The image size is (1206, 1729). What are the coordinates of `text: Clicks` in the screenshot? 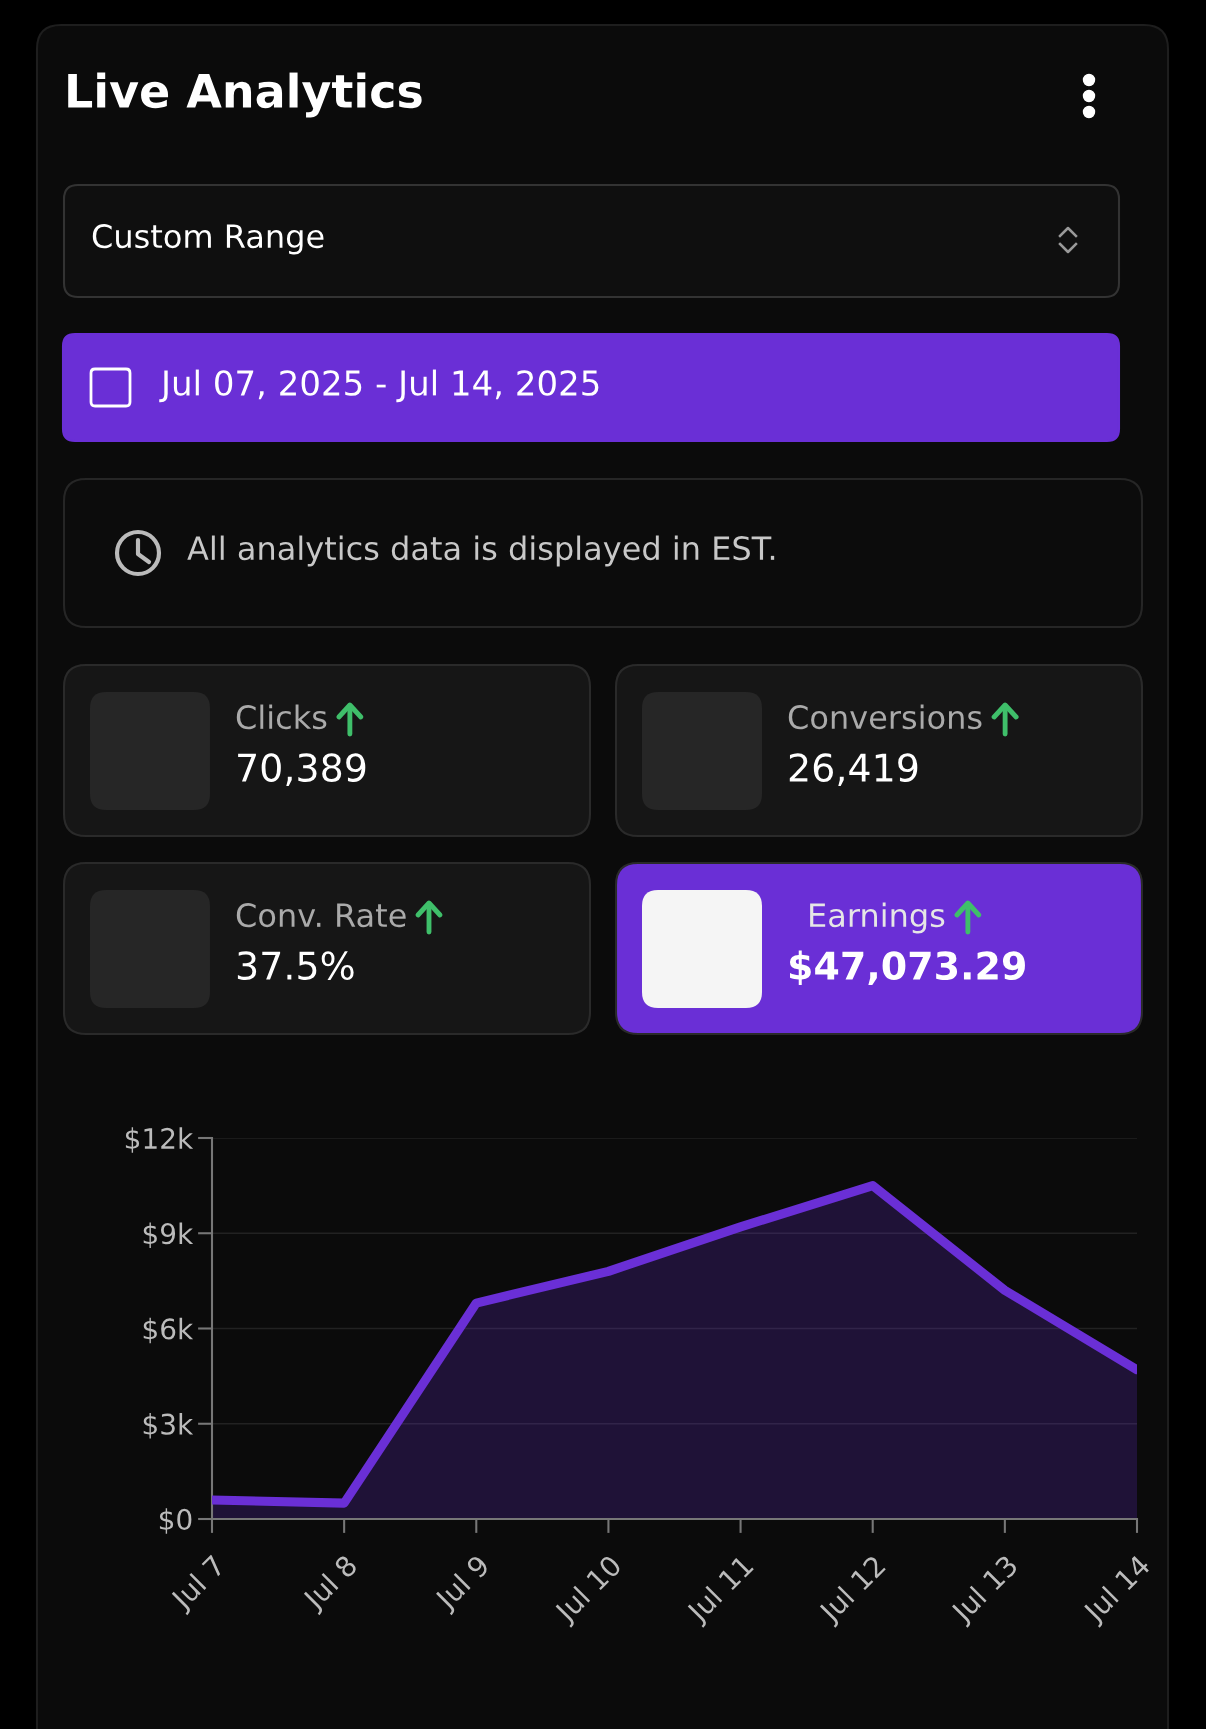 It's located at (281, 717).